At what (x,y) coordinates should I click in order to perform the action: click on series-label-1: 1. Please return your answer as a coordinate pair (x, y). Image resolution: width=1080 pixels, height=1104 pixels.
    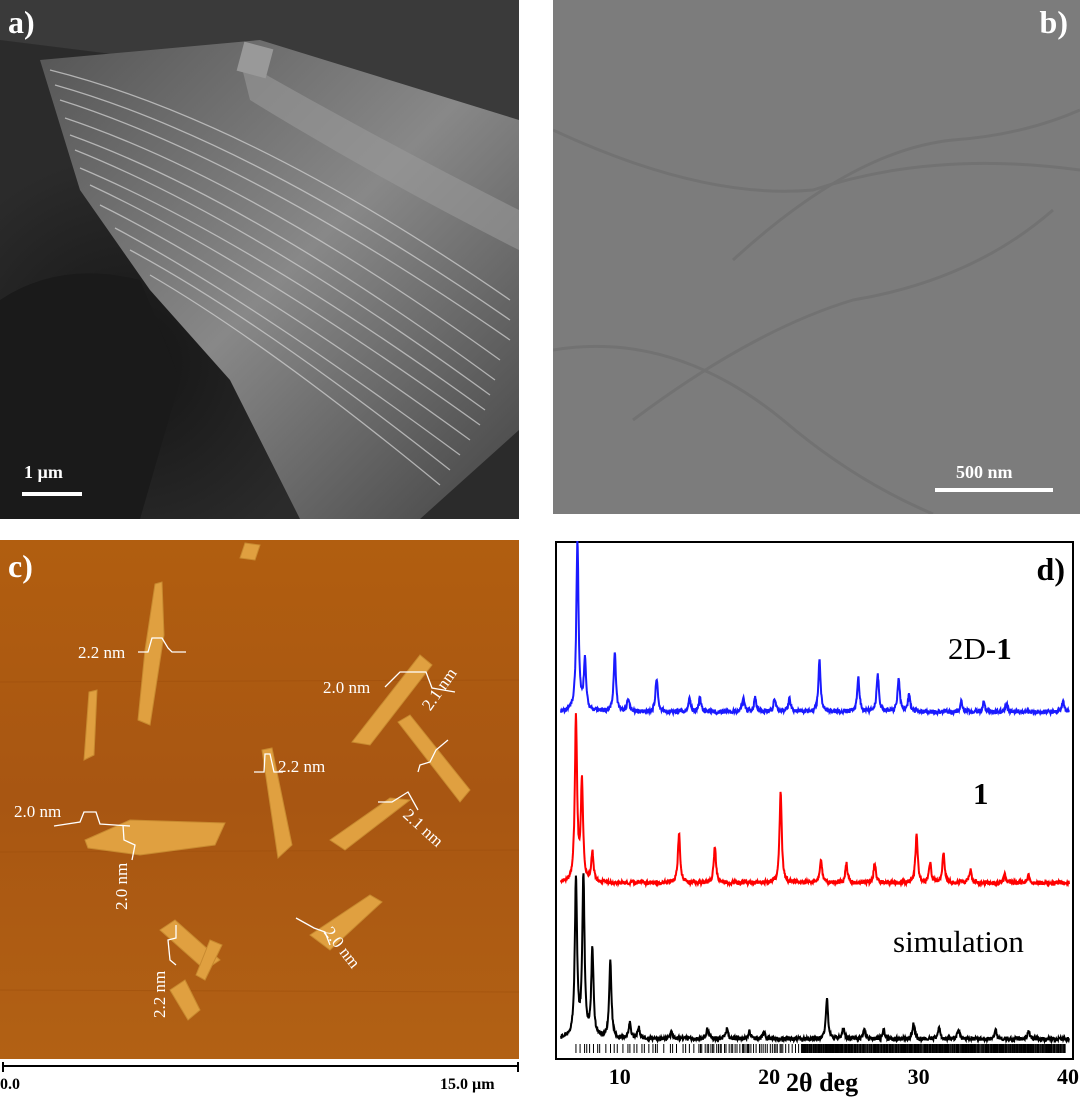
    Looking at the image, I should click on (981, 793).